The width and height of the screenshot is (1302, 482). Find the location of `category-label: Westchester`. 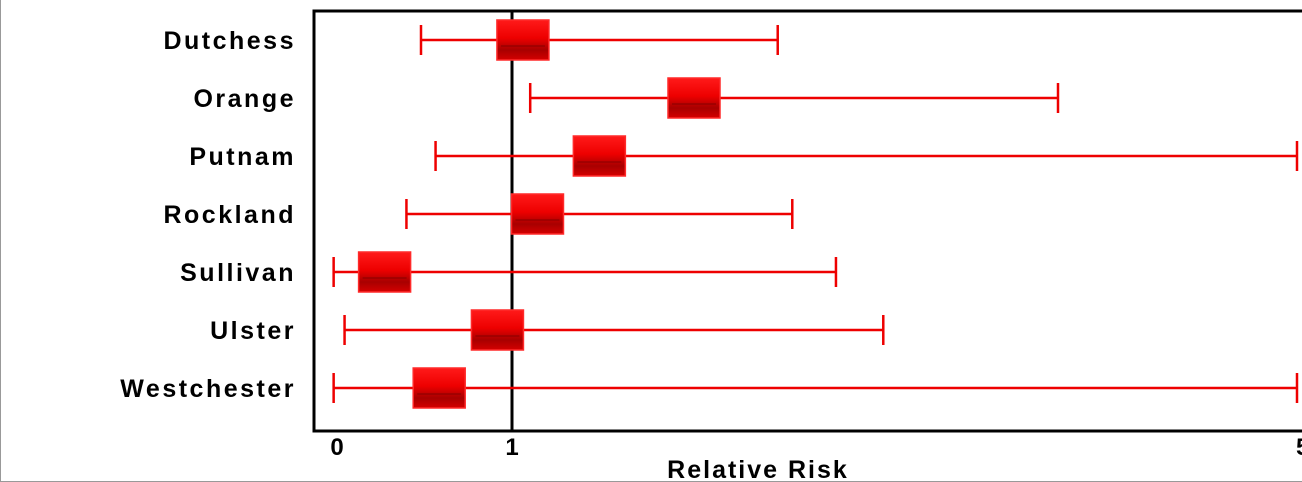

category-label: Westchester is located at coordinates (208, 389).